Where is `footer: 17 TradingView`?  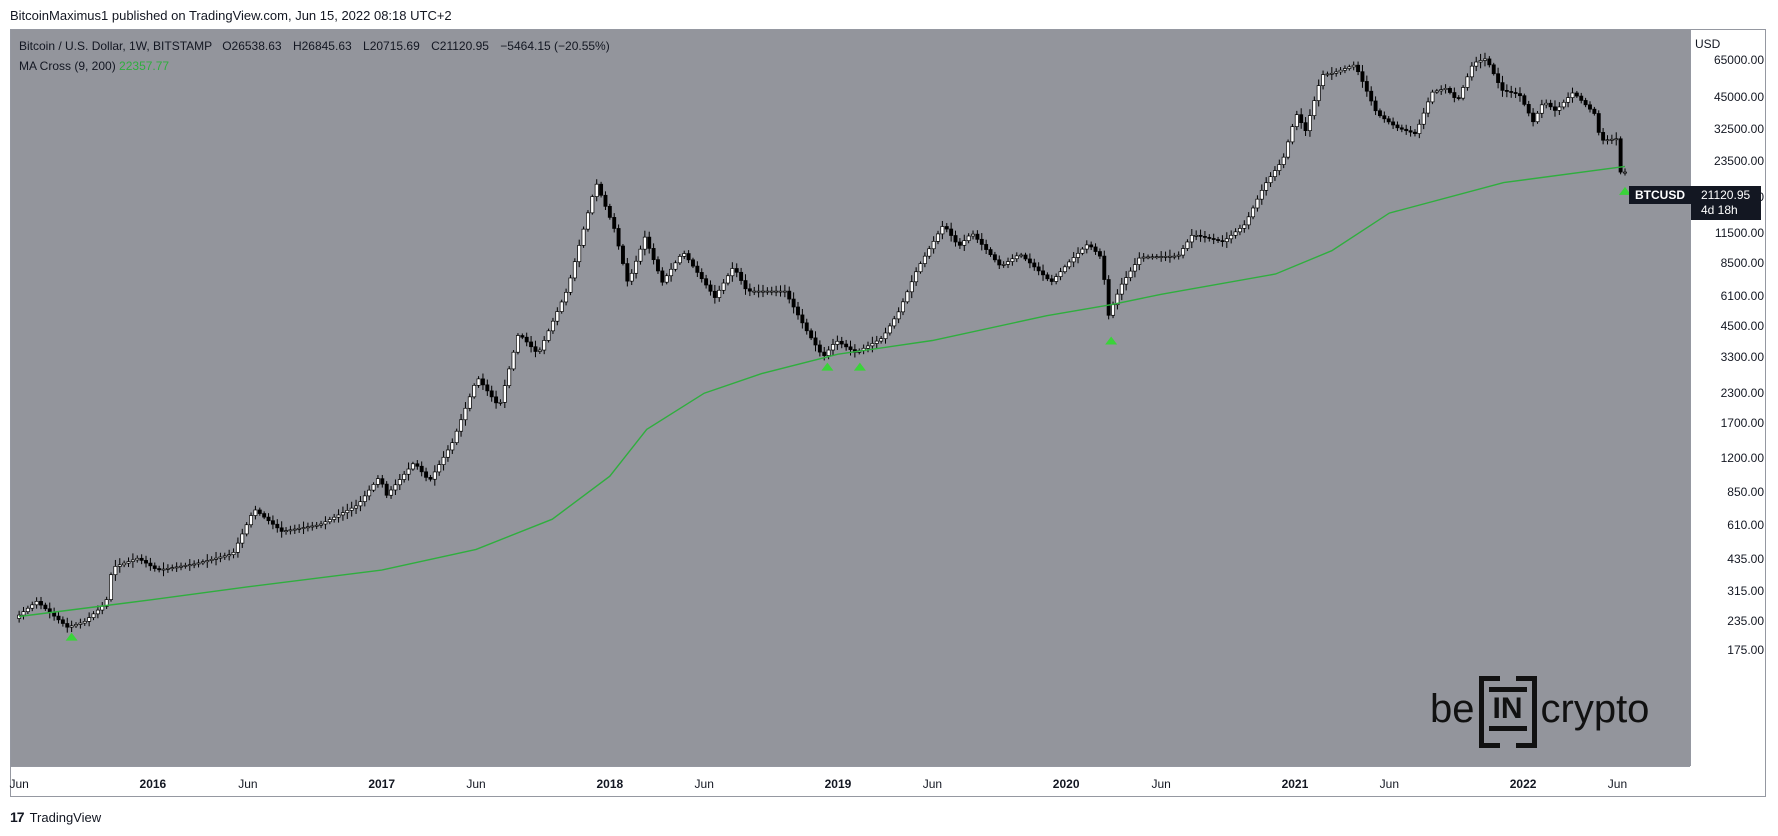 footer: 17 TradingView is located at coordinates (55, 817).